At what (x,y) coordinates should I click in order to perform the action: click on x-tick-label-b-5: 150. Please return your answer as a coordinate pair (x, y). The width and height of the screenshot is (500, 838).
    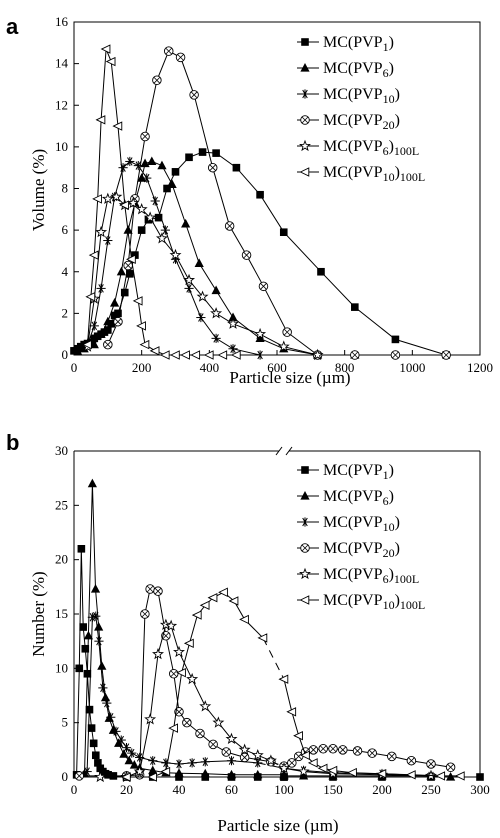
    Looking at the image, I should click on (333, 789).